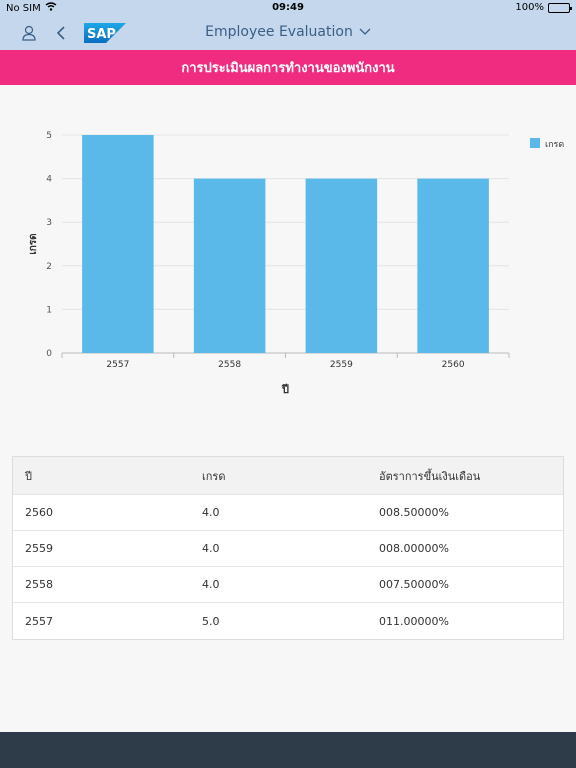 Image resolution: width=576 pixels, height=768 pixels. I want to click on wifi-icon, so click(51, 8).